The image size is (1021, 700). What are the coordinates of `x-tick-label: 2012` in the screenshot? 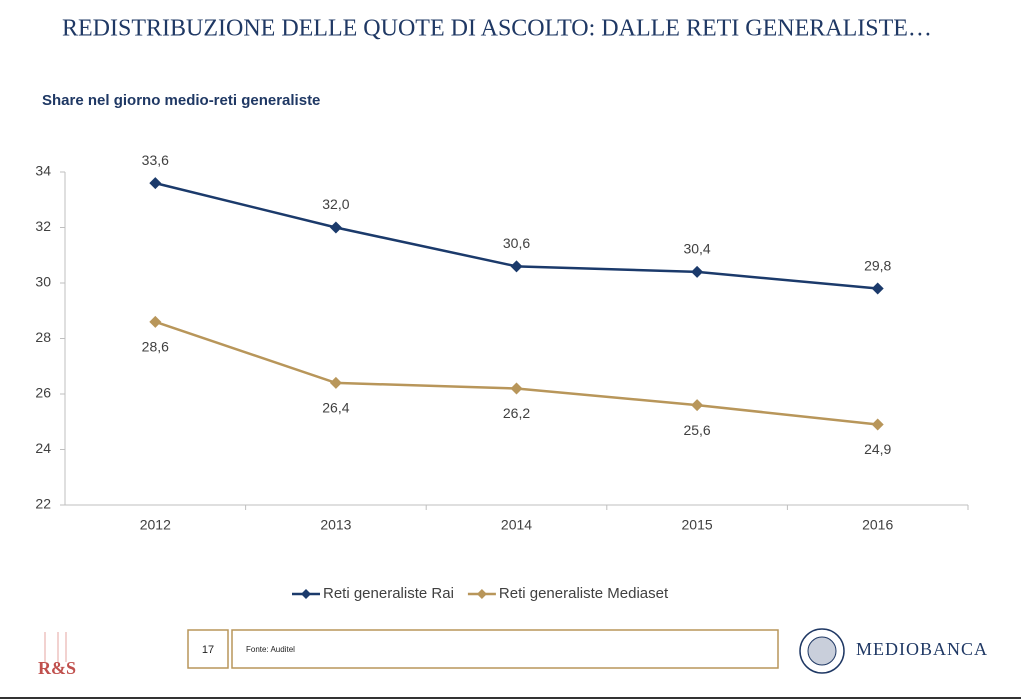 It's located at (155, 525).